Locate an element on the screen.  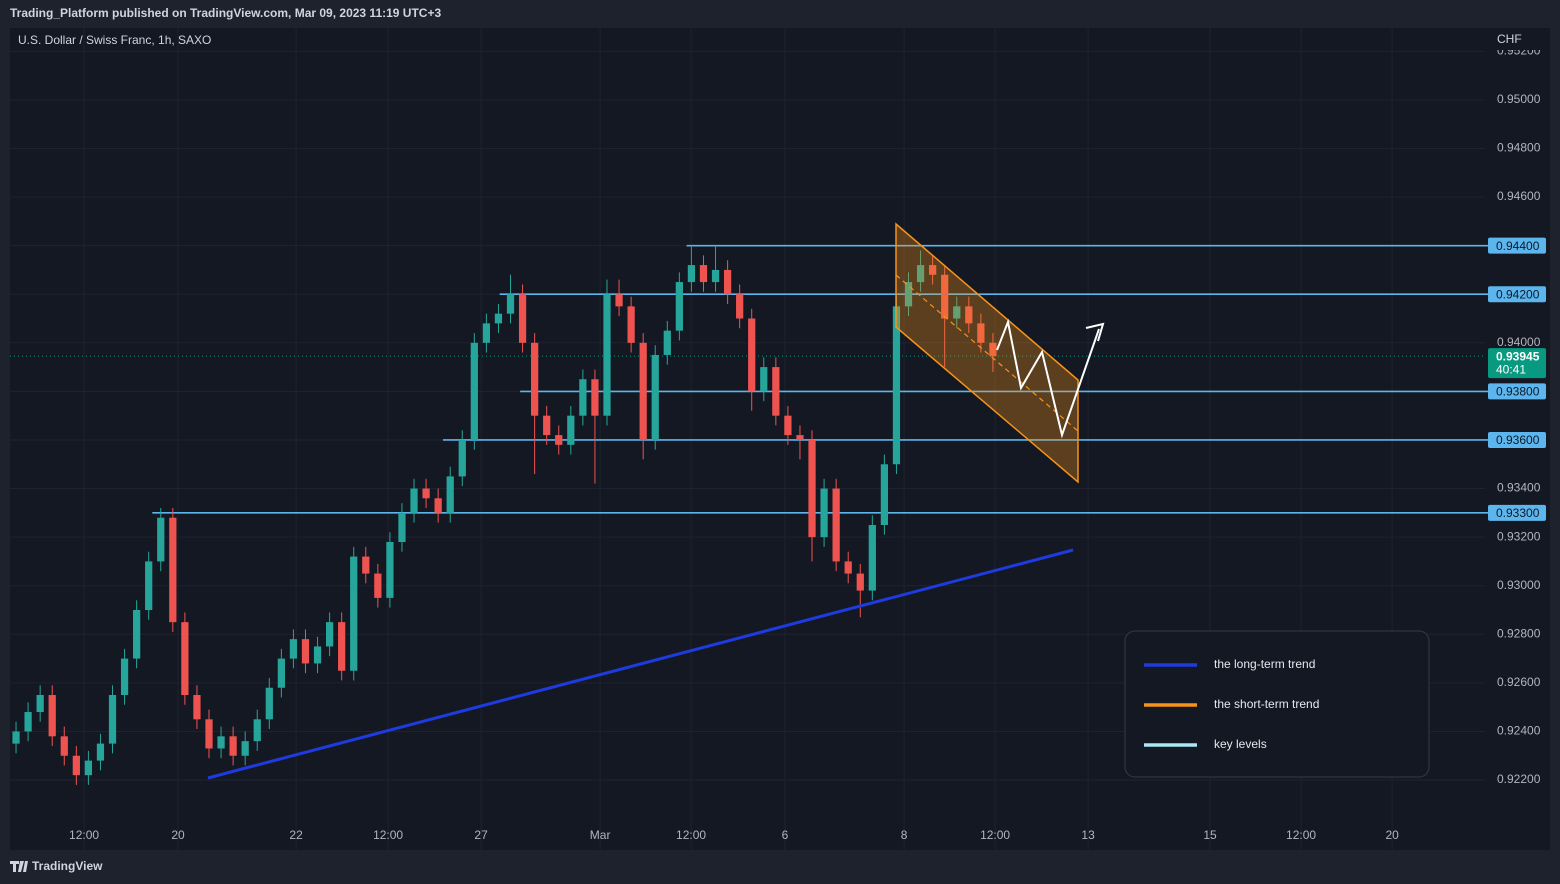
projection-path is located at coordinates (1048, 378).